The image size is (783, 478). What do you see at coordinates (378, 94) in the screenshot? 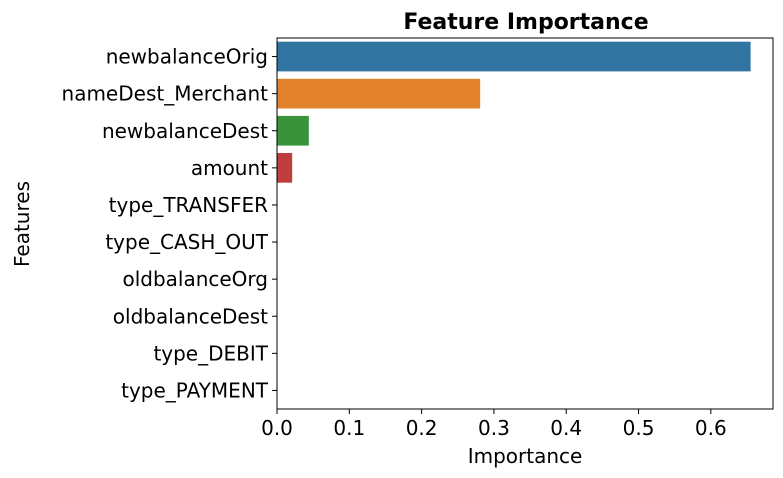
I see `bar-nameDest_Merchant` at bounding box center [378, 94].